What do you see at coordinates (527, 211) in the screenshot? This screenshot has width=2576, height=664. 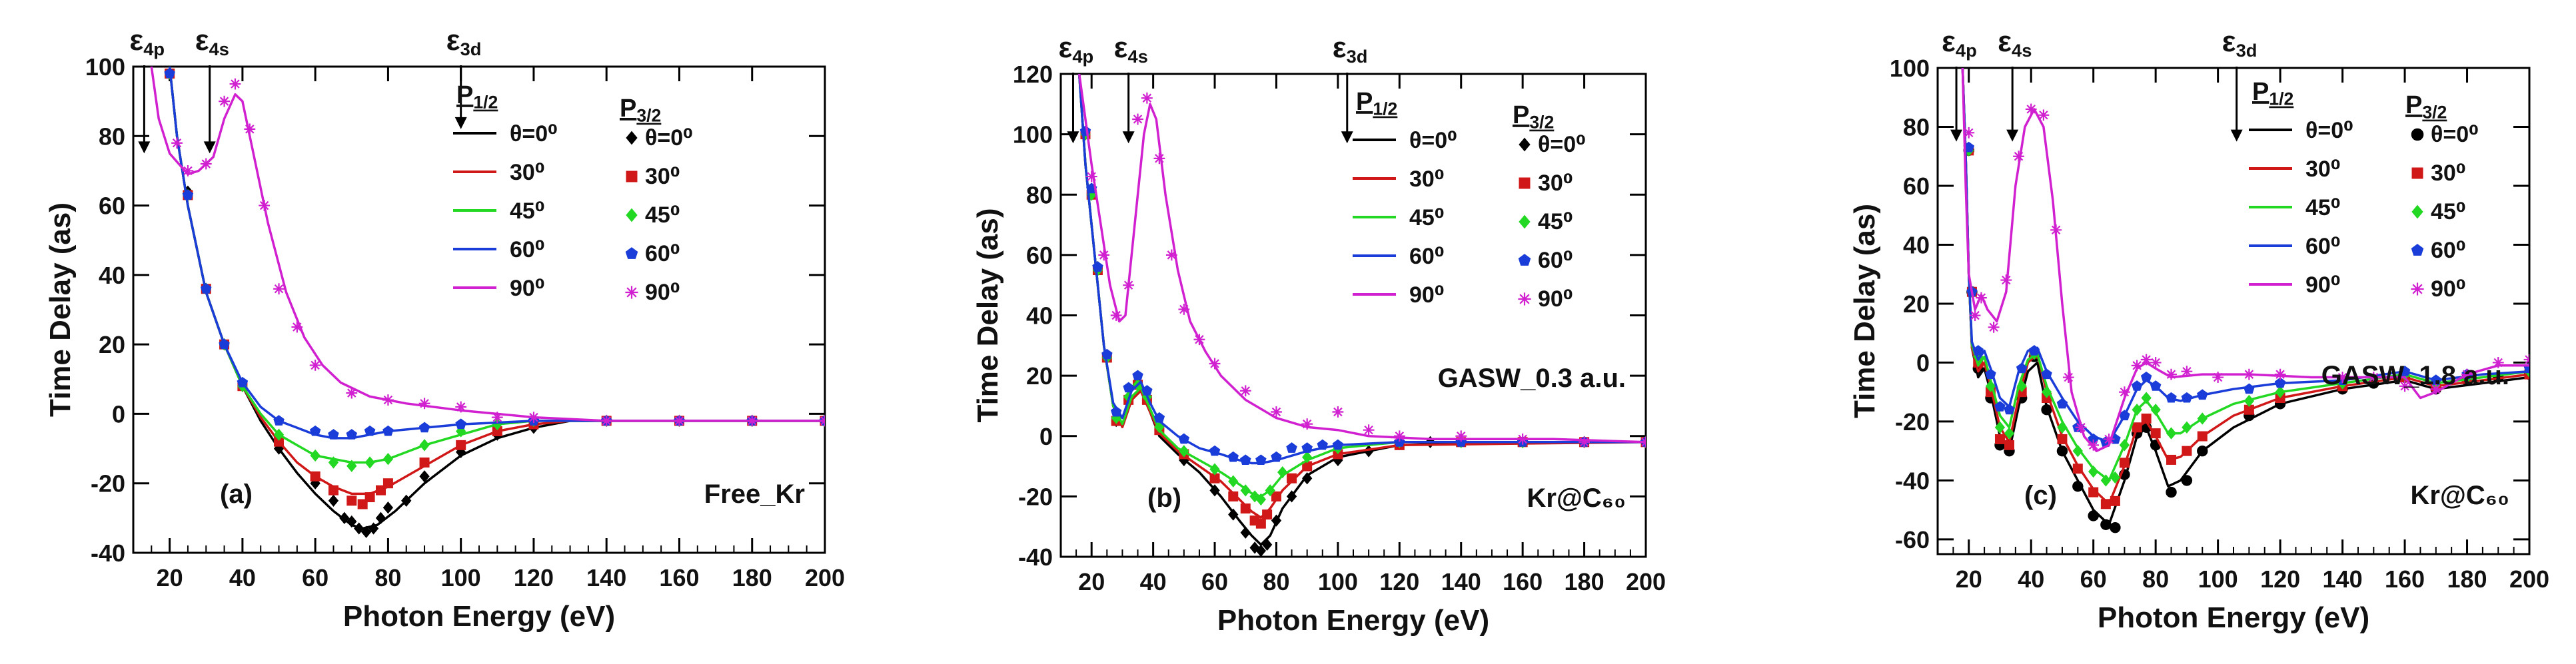 I see `legend-label-p12: 45⁰` at bounding box center [527, 211].